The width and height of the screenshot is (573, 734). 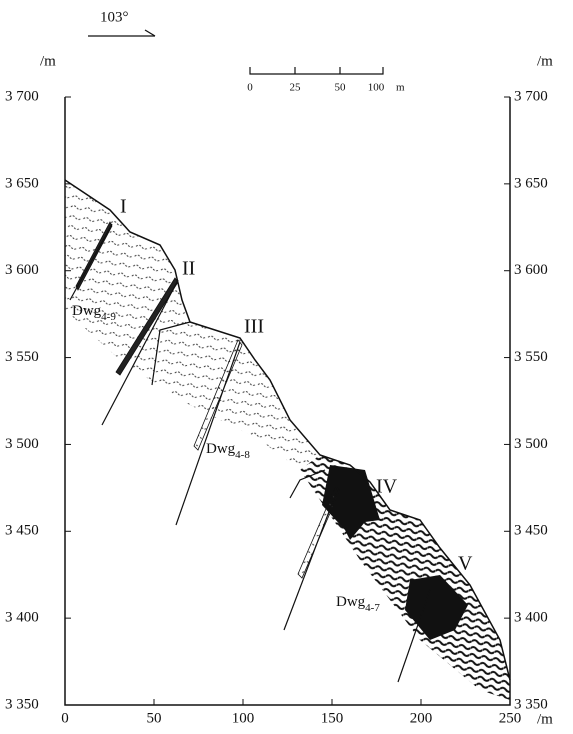 What do you see at coordinates (188, 269) in the screenshot?
I see `ore-body-label: II` at bounding box center [188, 269].